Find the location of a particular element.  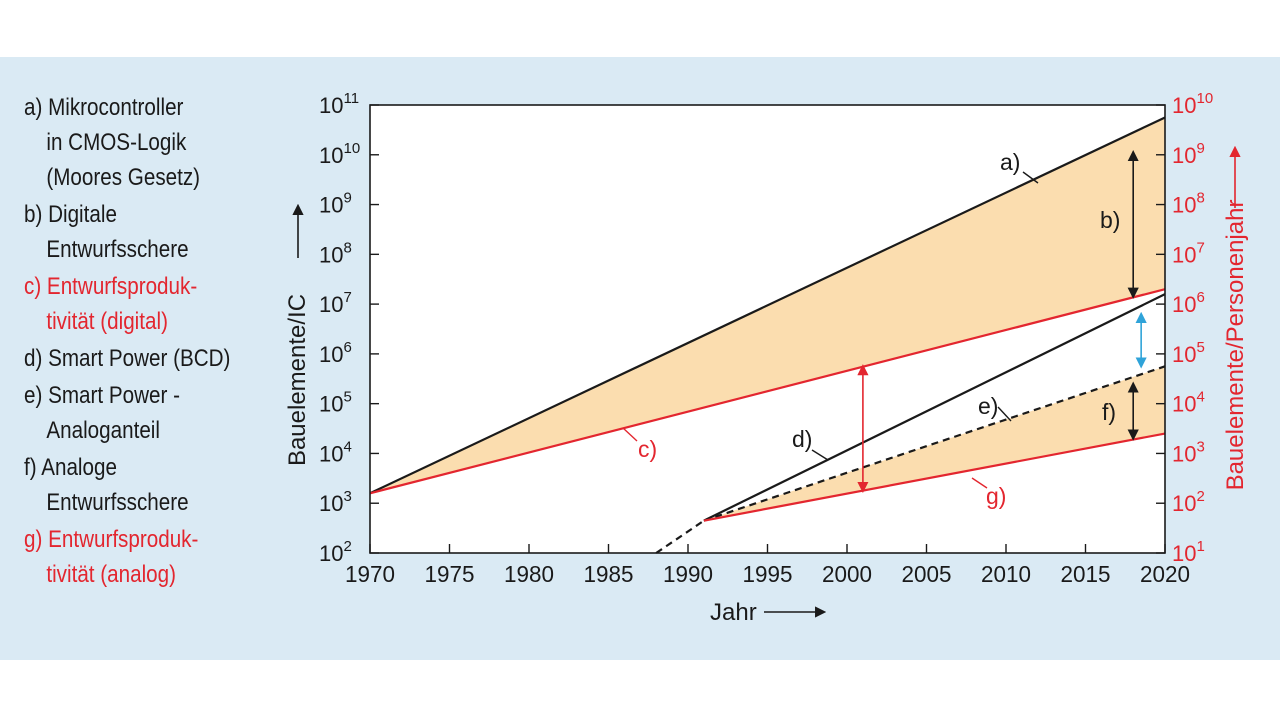

y-right-tick-label: 10⁸ is located at coordinates (1188, 204).